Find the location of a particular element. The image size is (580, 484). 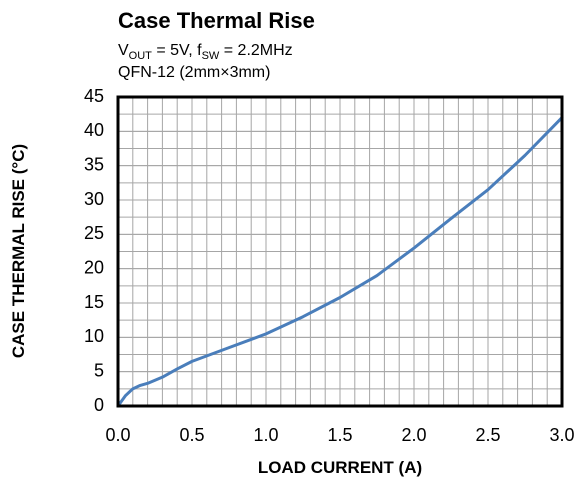

y-axis-label: CASE THERMAL RISE (°C) is located at coordinates (18, 251).